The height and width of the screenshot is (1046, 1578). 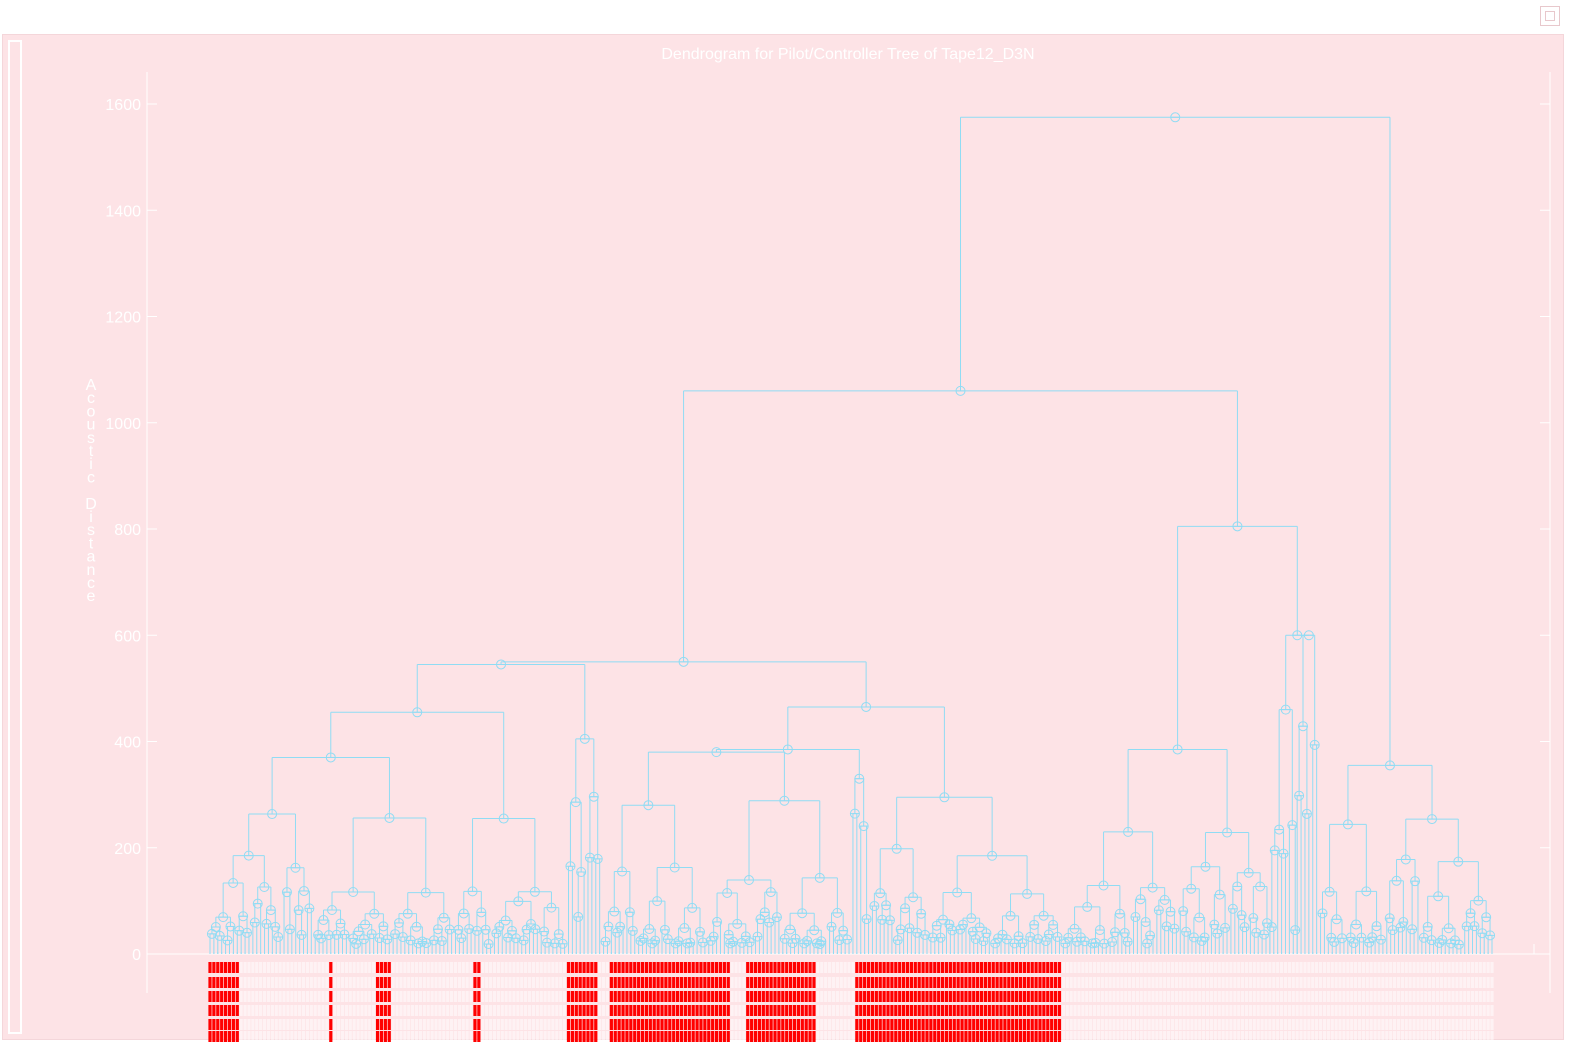 What do you see at coordinates (1550, 16) in the screenshot?
I see `window-maximize-button` at bounding box center [1550, 16].